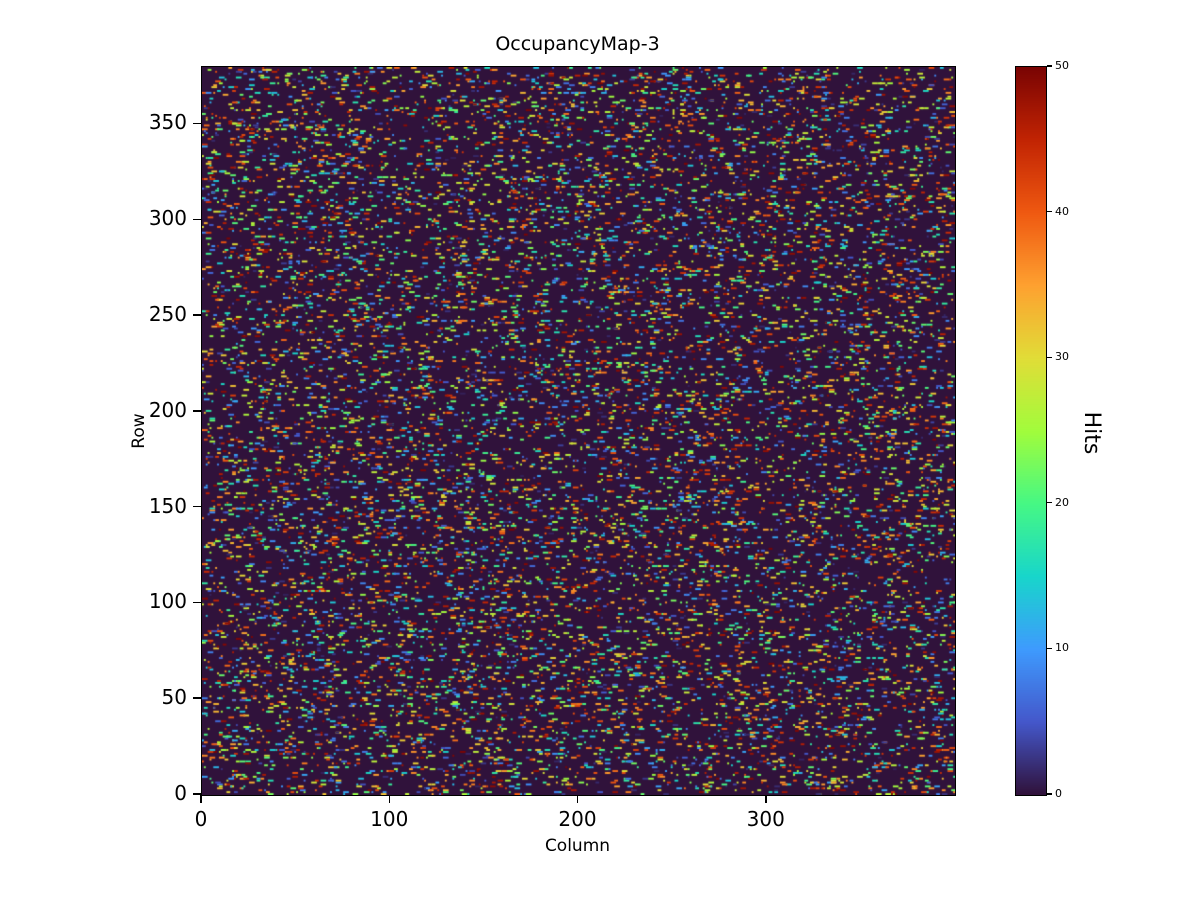 The width and height of the screenshot is (1200, 900). What do you see at coordinates (1091, 433) in the screenshot?
I see `colorbar-label: Hits` at bounding box center [1091, 433].